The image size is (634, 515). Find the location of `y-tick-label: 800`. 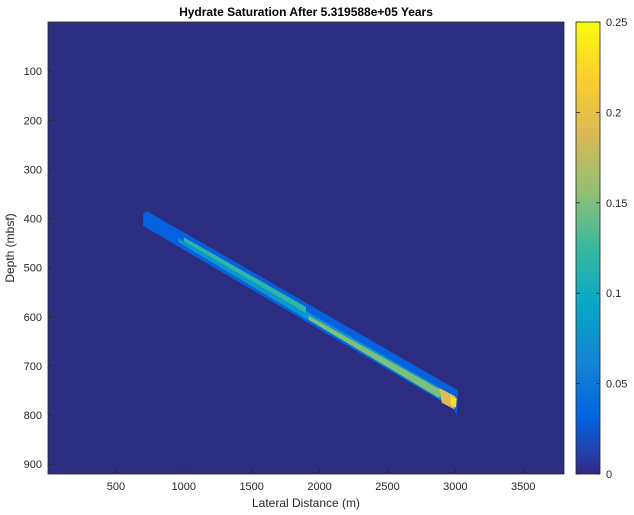

y-tick-label: 800 is located at coordinates (33, 416).